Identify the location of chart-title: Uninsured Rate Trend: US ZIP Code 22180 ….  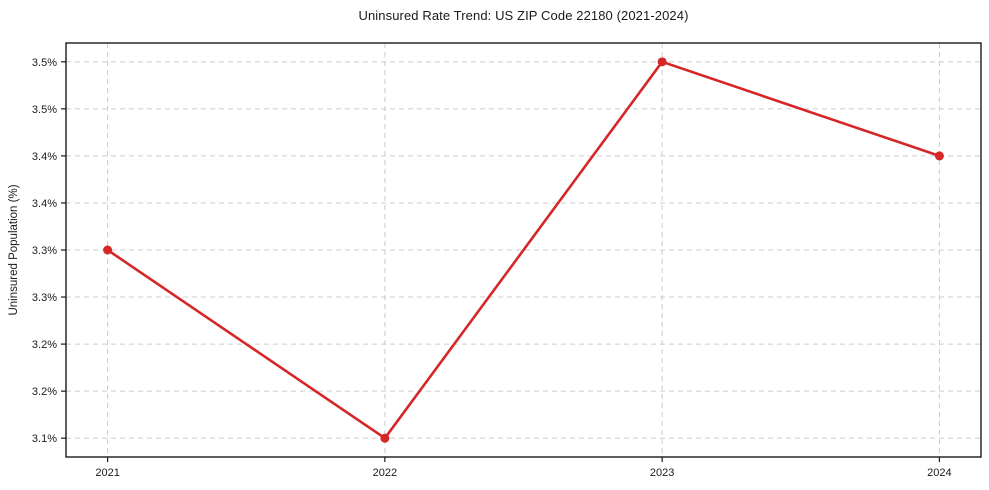
(523, 15).